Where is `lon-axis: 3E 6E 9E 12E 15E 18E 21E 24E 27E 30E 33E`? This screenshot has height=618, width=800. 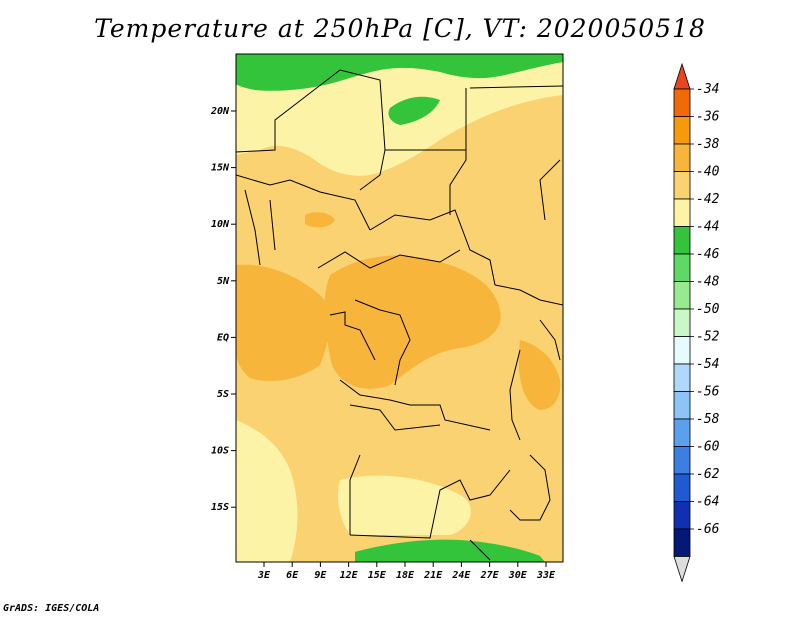 lon-axis: 3E 6E 9E 12E 15E 18E 21E 24E 27E 30E 33E is located at coordinates (406, 571).